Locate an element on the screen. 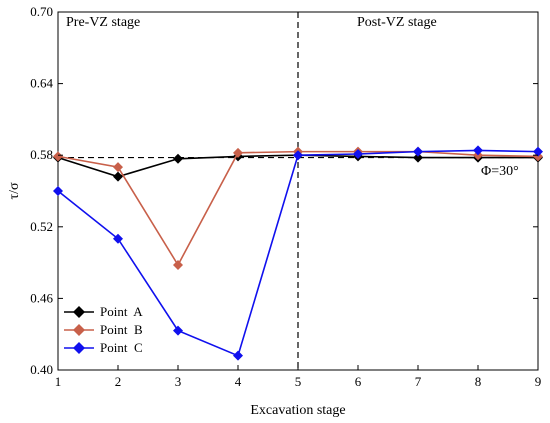  legend-item-a: Point A is located at coordinates (103, 311).